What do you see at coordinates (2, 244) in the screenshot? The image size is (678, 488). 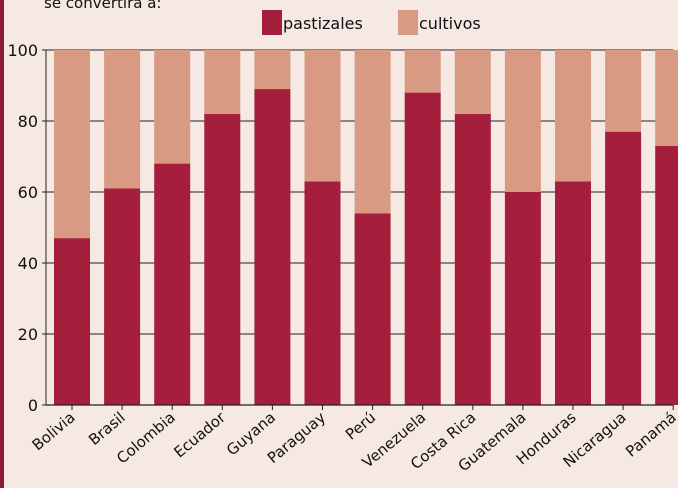 I see `left-frame-border` at bounding box center [2, 244].